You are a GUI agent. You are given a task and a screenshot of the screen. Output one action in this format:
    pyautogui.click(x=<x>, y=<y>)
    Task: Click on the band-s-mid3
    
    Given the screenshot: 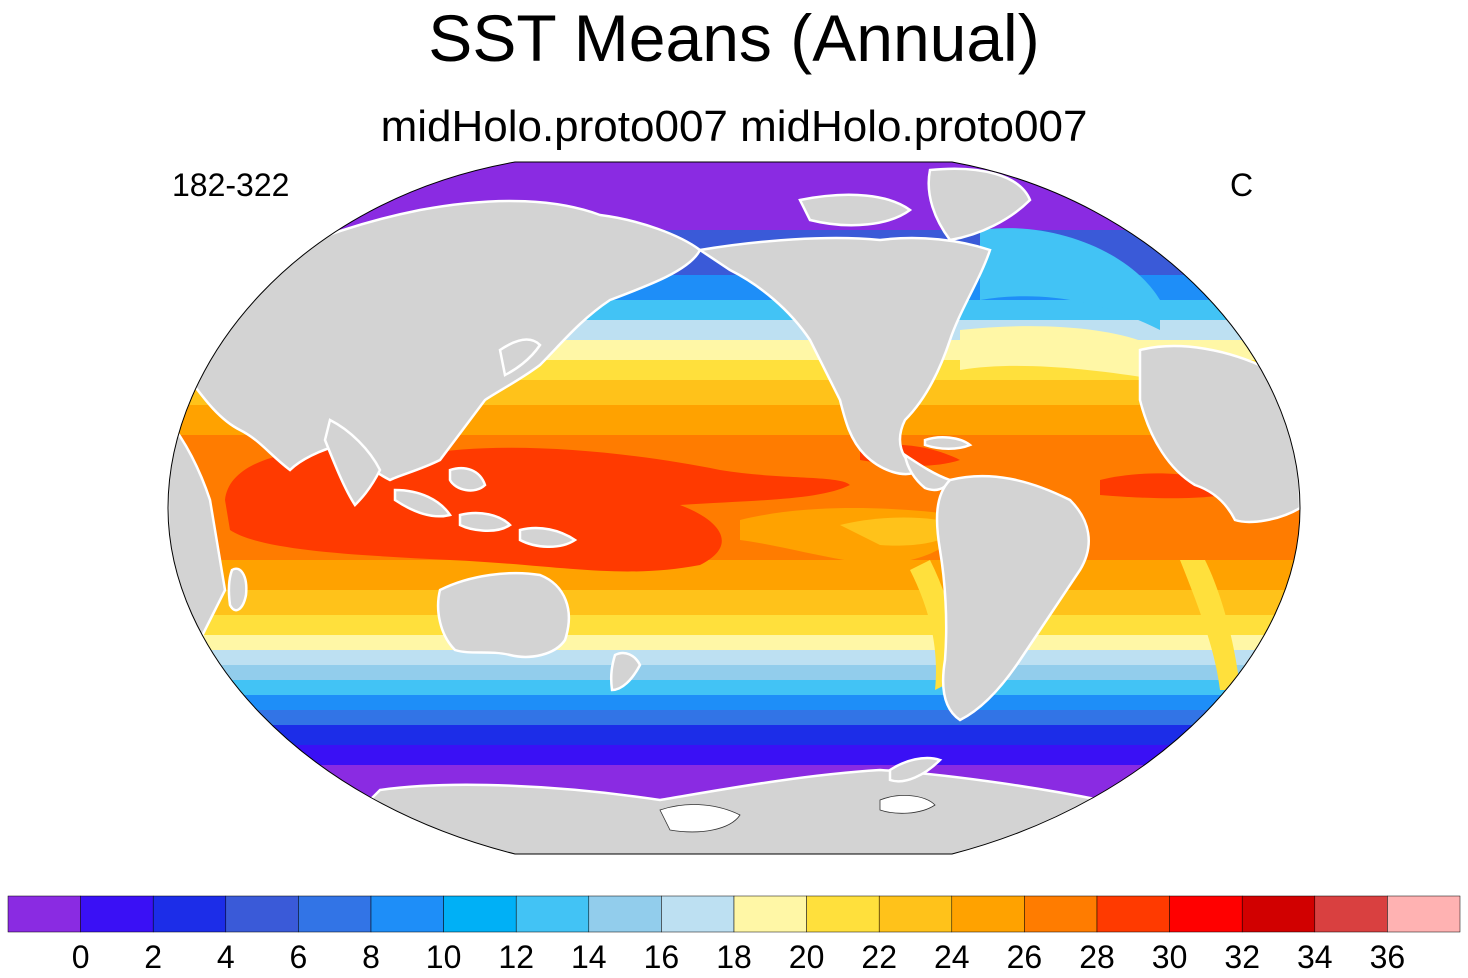 What is the action you would take?
    pyautogui.click(x=734, y=687)
    